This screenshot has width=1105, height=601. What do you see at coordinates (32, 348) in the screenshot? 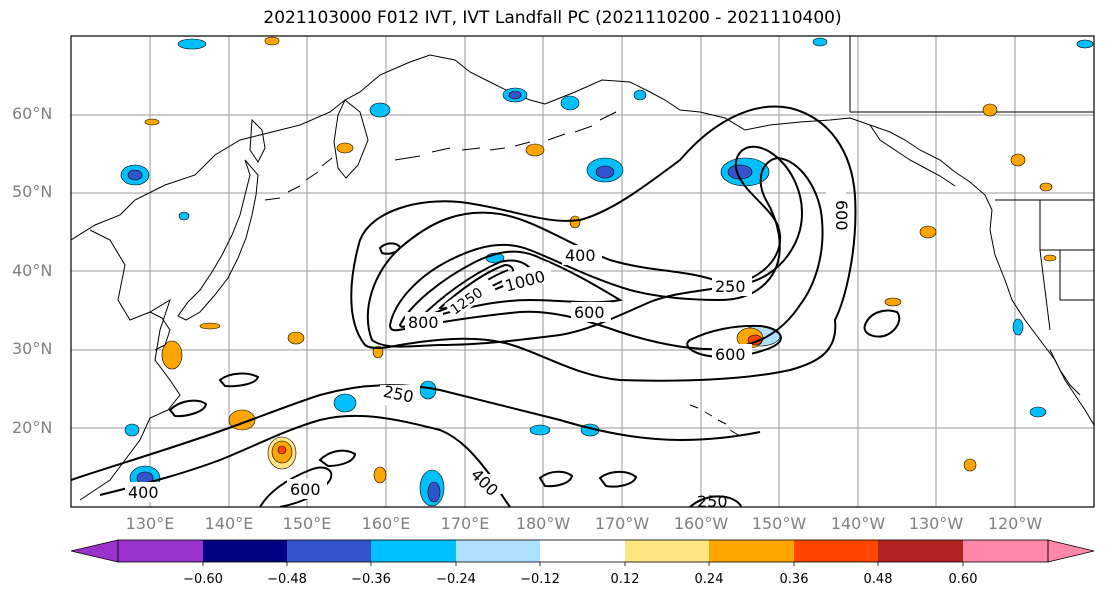
I see `lat-label: 30°N` at bounding box center [32, 348].